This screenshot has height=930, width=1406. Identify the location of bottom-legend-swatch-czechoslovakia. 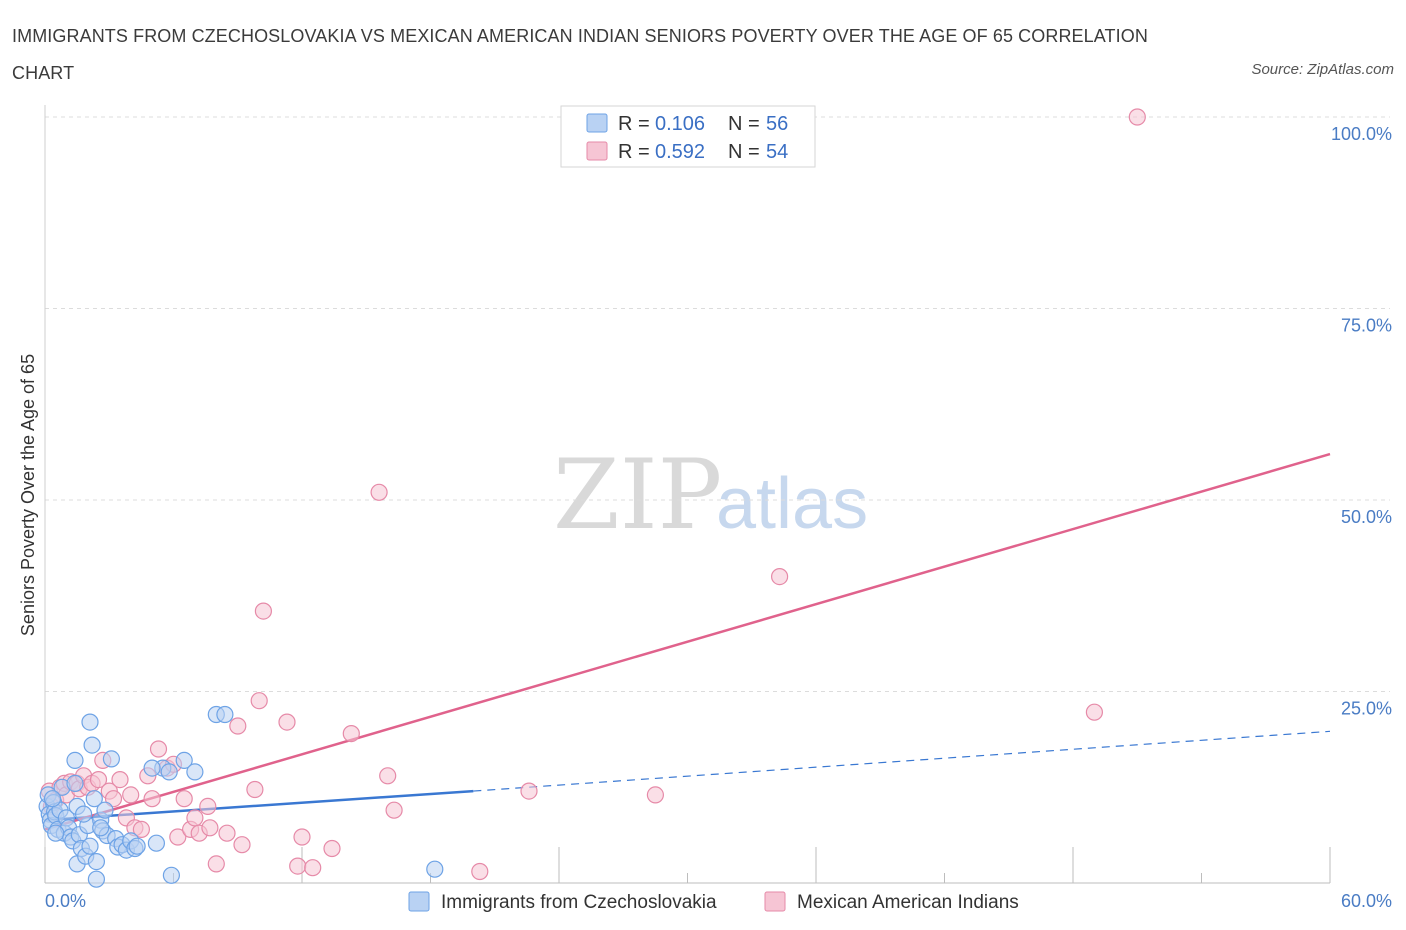
(419, 901).